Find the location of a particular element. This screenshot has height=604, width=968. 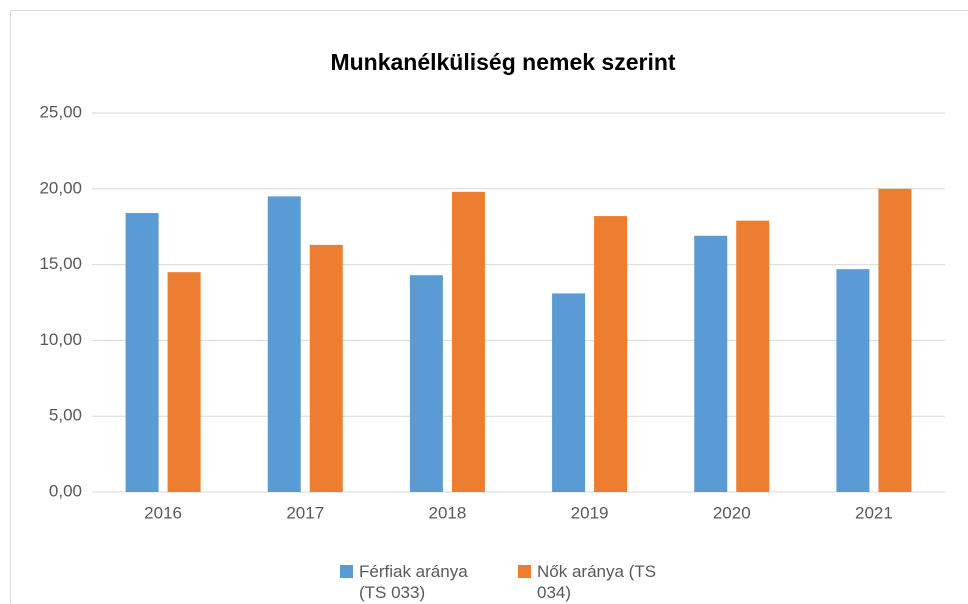

chart-title: Munkanélküliség nemek szerint is located at coordinates (502, 62).